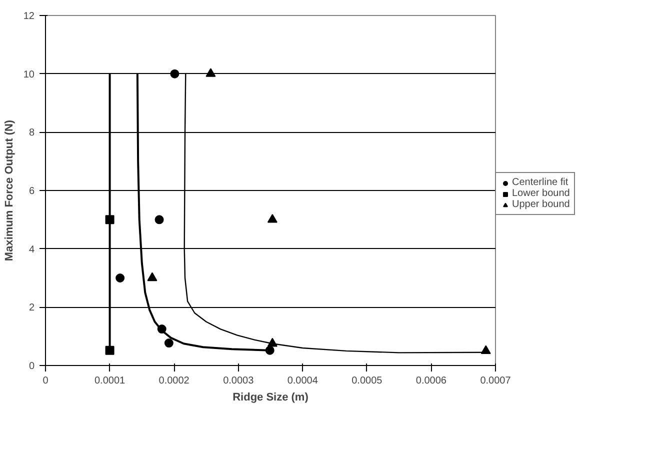 This screenshot has width=667, height=458. I want to click on y-tick-label: 8, so click(31, 133).